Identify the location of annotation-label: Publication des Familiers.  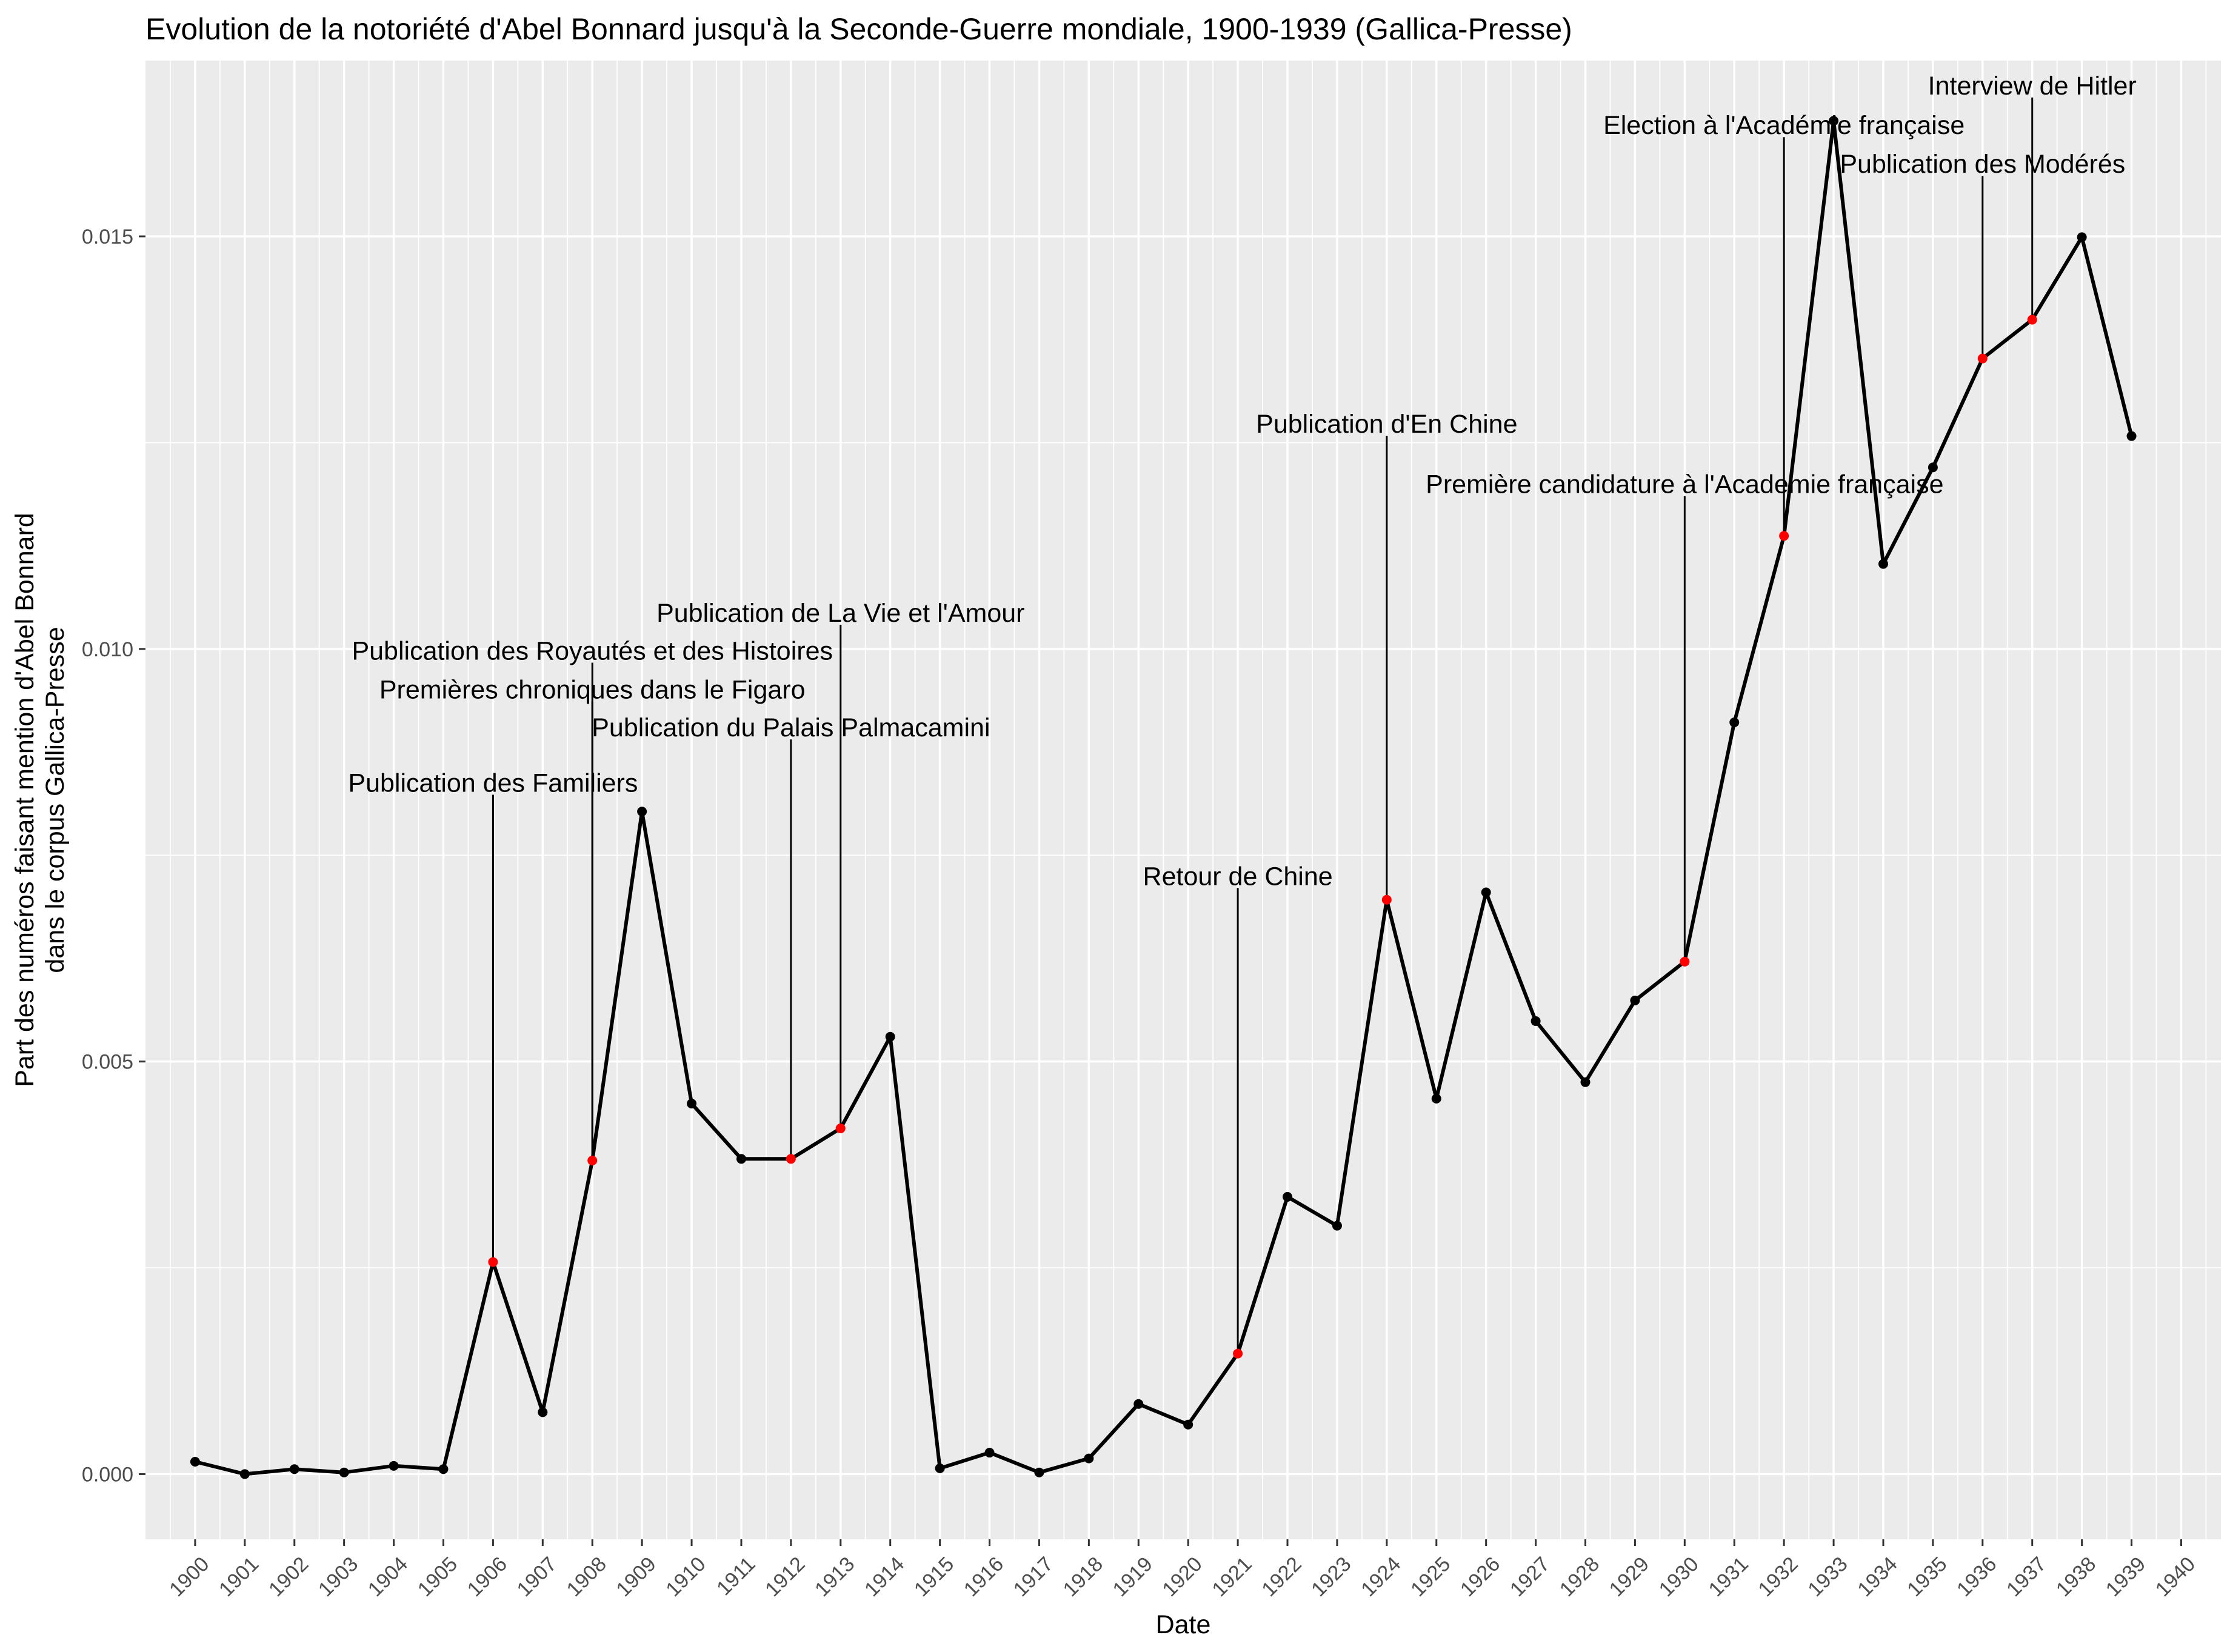
(493, 783).